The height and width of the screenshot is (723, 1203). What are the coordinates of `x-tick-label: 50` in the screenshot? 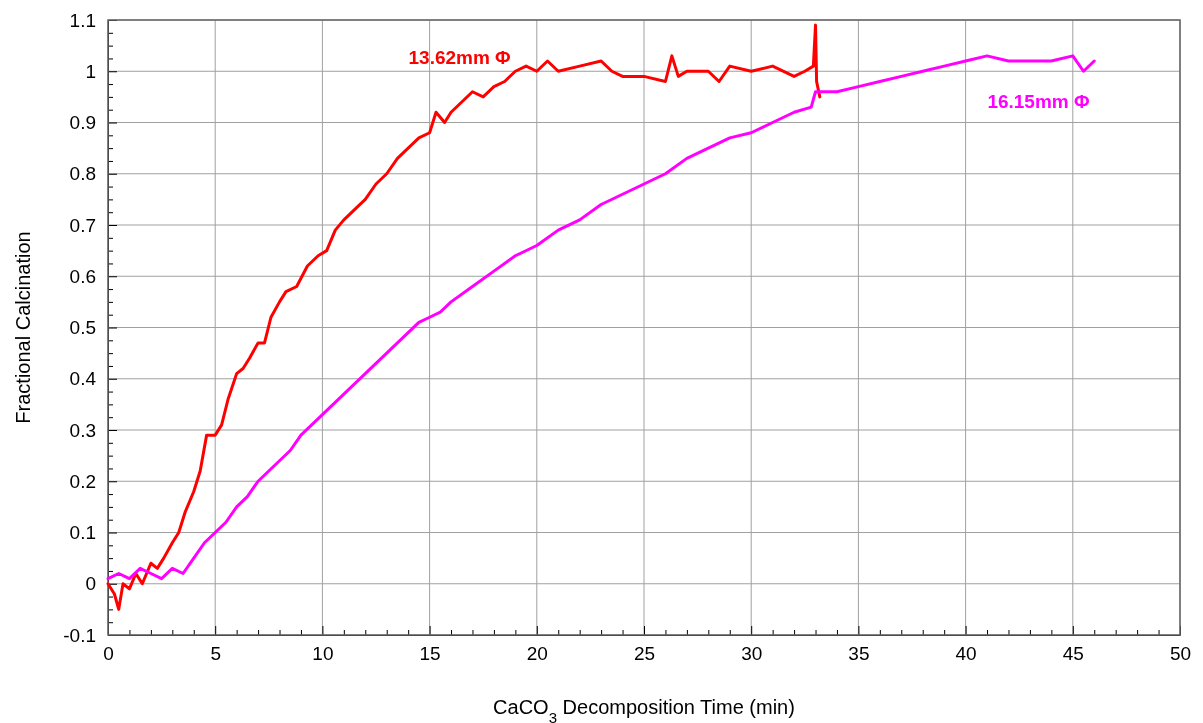 It's located at (1180, 654).